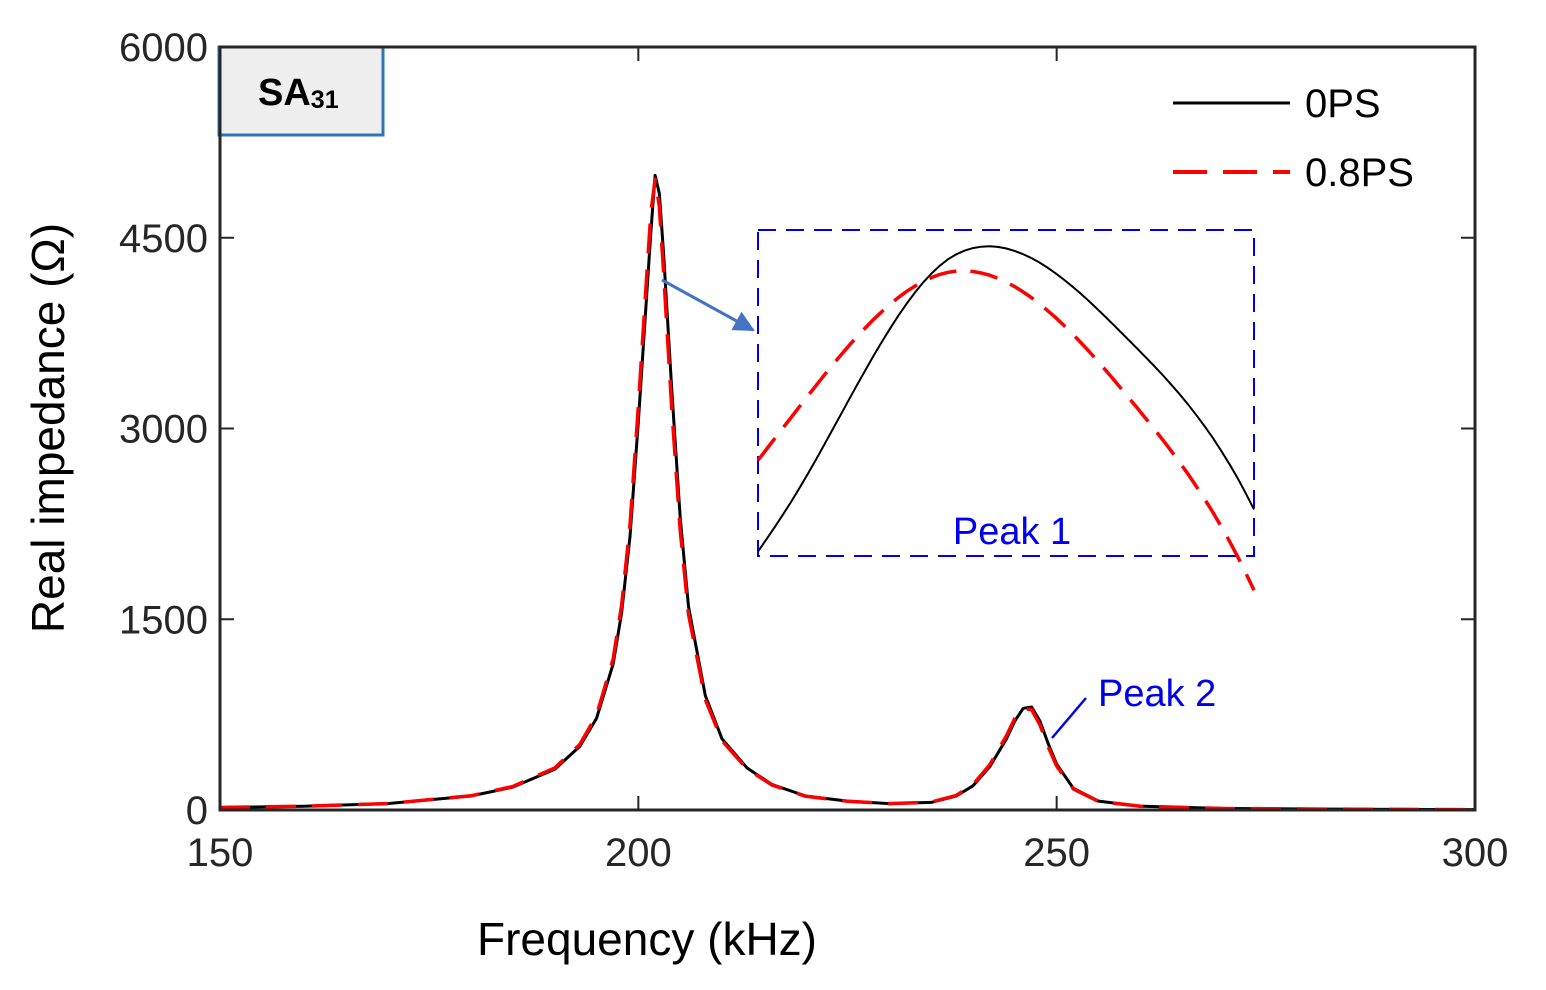 This screenshot has height=990, width=1546. What do you see at coordinates (1157, 694) in the screenshot?
I see `peak2-label: Peak 2` at bounding box center [1157, 694].